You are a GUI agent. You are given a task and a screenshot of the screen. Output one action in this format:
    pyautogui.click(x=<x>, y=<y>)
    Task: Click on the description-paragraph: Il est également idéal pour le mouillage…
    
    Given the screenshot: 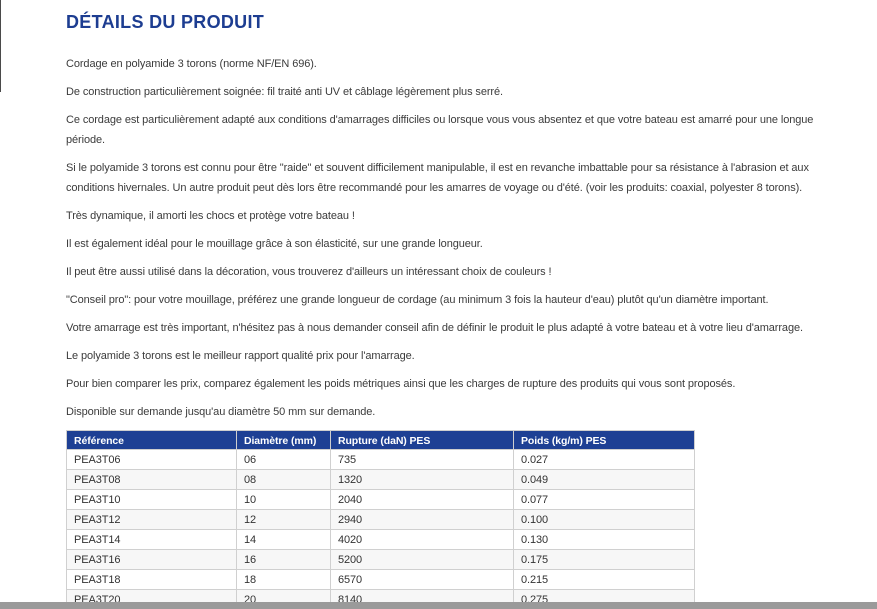 What is the action you would take?
    pyautogui.click(x=274, y=244)
    